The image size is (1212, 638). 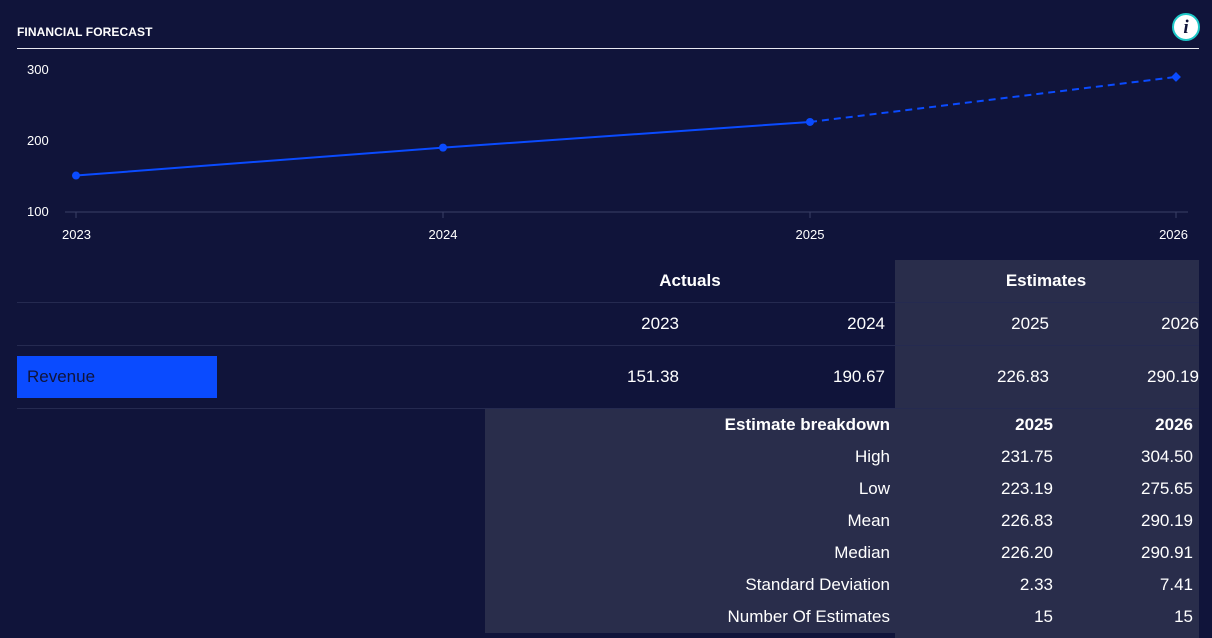 I want to click on info-icon: i, so click(x=1186, y=27).